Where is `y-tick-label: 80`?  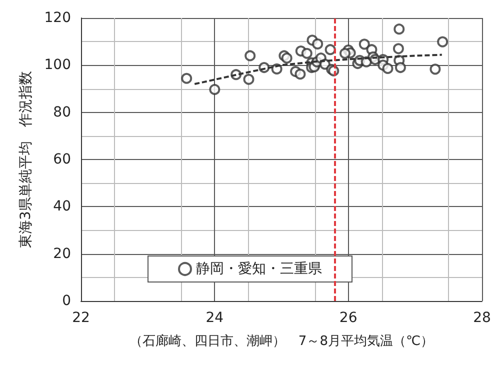 y-tick-label: 80 is located at coordinates (62, 112).